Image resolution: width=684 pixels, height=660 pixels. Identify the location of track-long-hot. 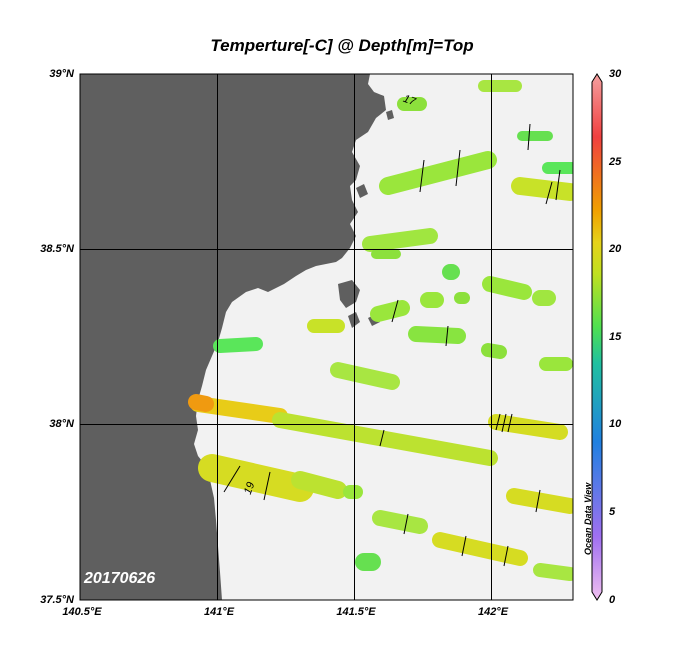
(201, 403).